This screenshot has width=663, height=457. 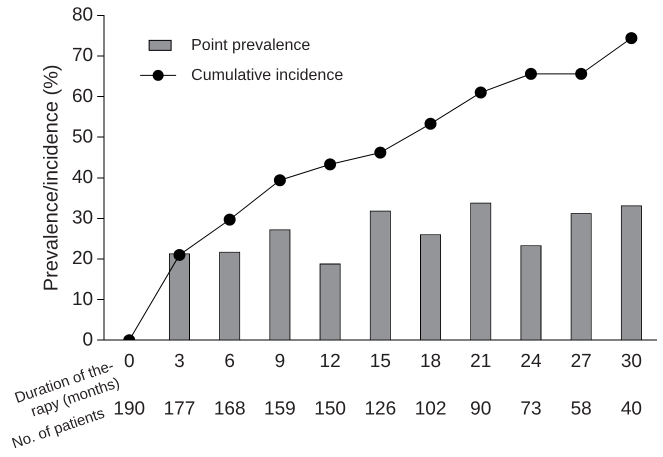 I want to click on legend-label: Point prevalence, so click(x=250, y=45).